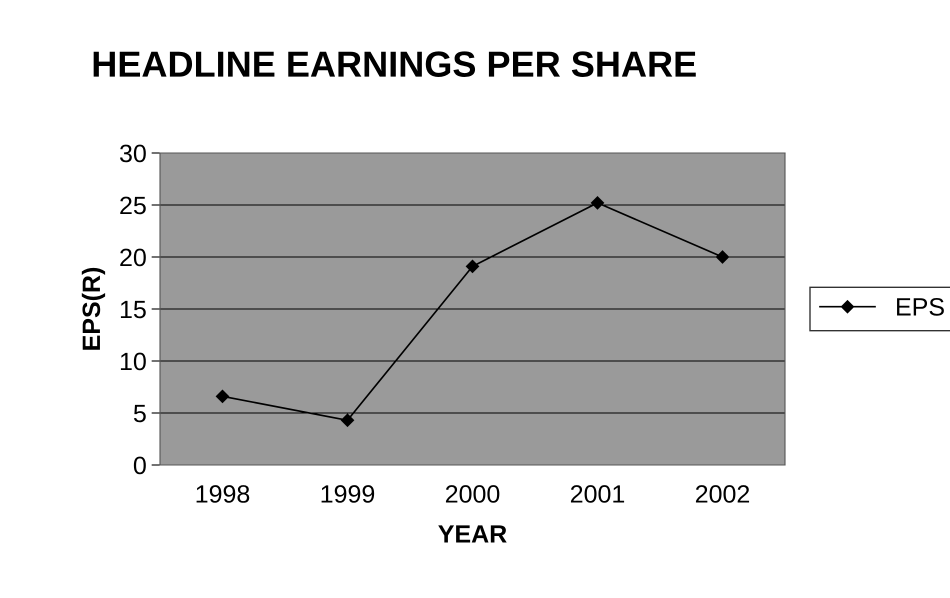 Image resolution: width=950 pixels, height=598 pixels. Describe the element at coordinates (140, 413) in the screenshot. I see `y-tick-label: 5` at that location.